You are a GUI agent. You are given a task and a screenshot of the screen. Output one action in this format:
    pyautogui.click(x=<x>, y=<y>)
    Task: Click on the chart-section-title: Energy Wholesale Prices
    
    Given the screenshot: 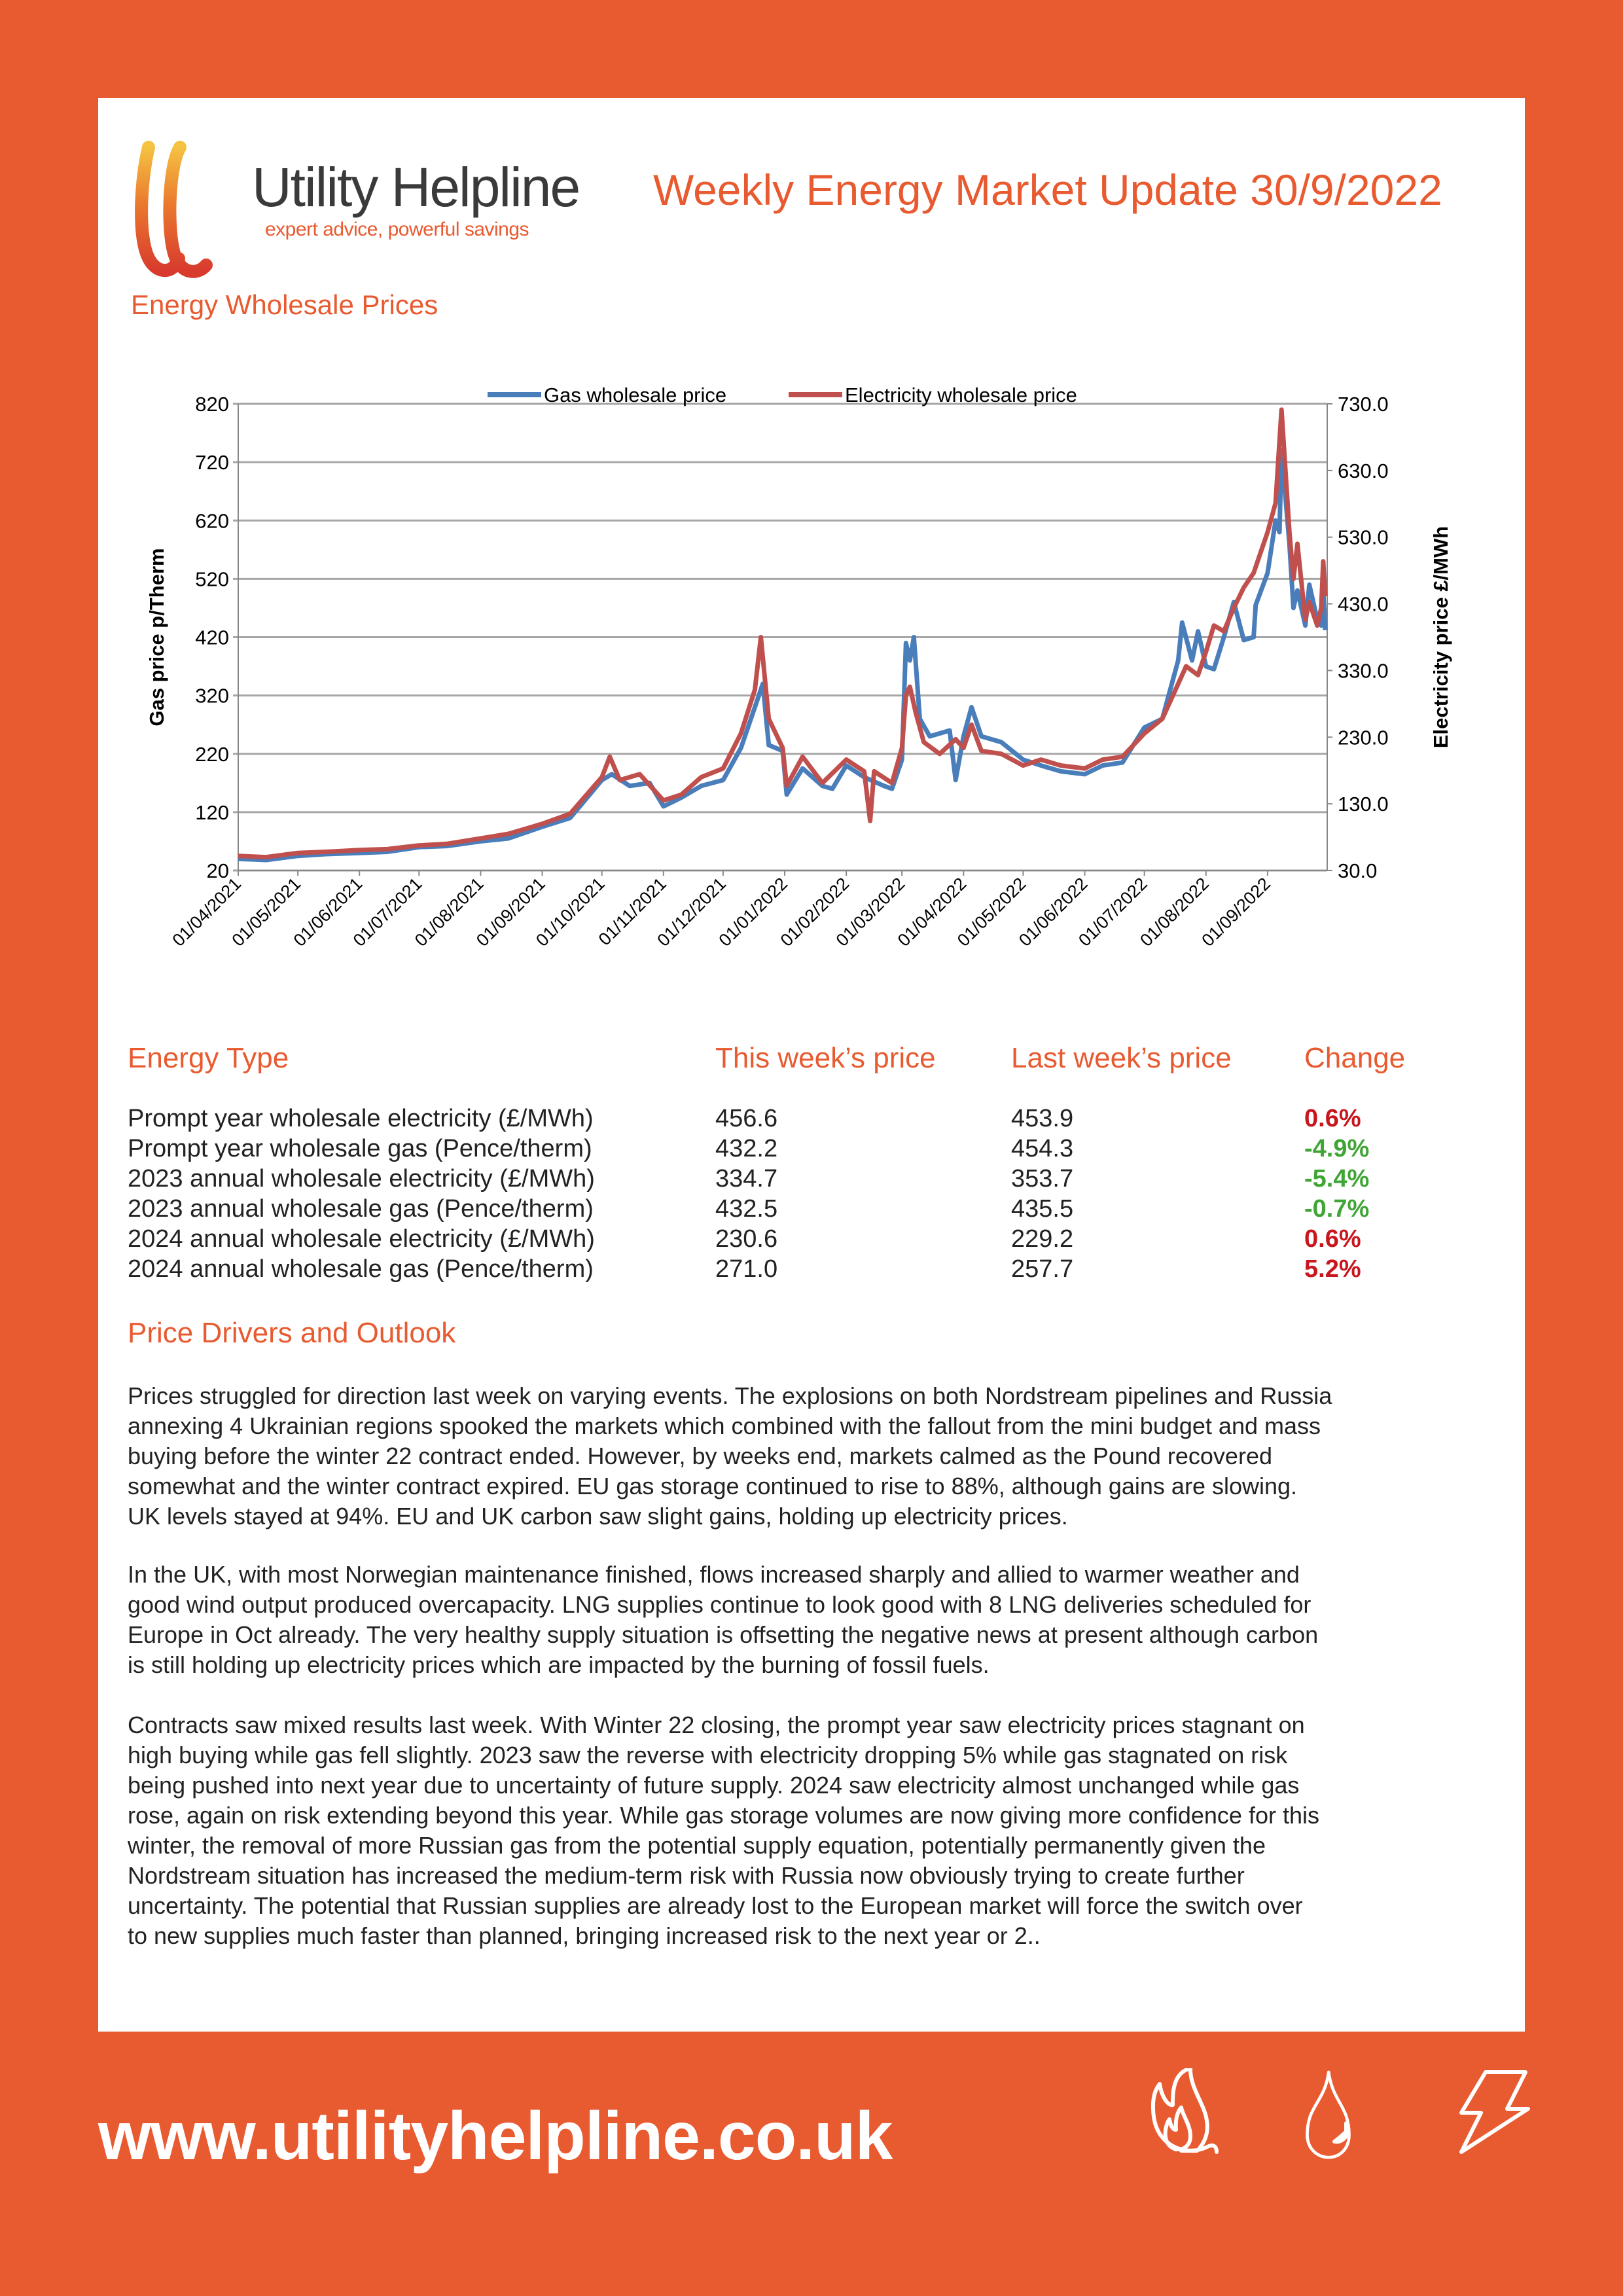 What is the action you would take?
    pyautogui.click(x=284, y=304)
    